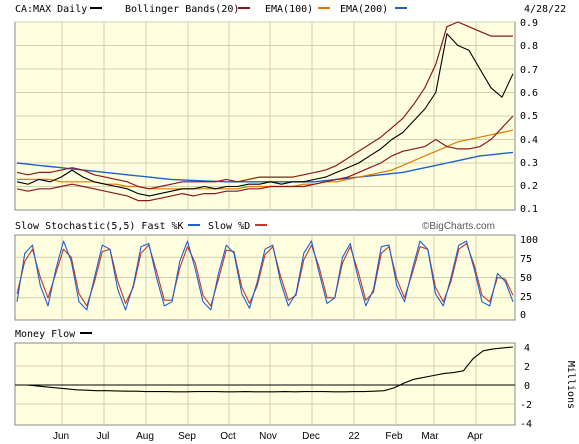 This screenshot has width=579, height=444. Describe the element at coordinates (523, 315) in the screenshot. I see `stochastic-y-tick: 0` at that location.